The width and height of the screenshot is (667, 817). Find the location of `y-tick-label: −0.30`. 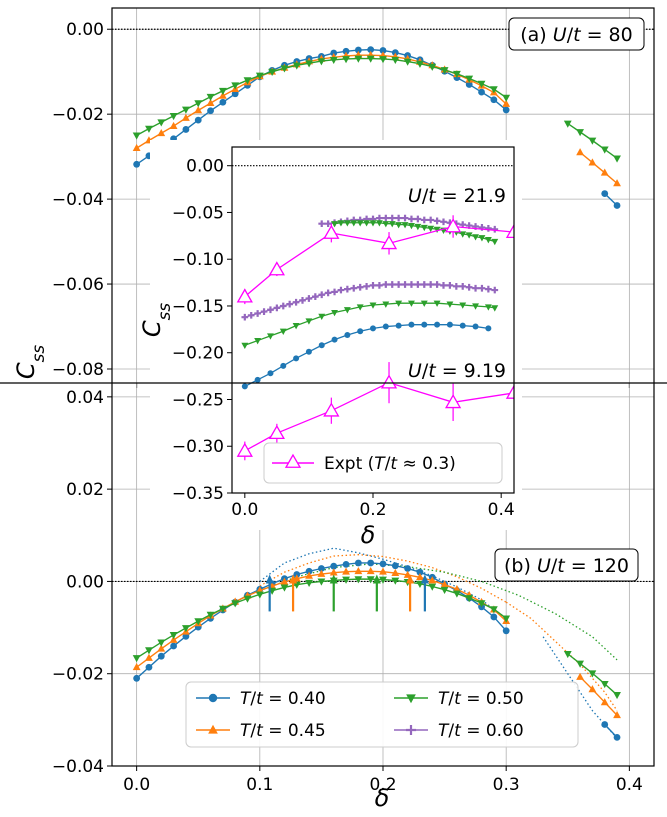

y-tick-label: −0.30 is located at coordinates (198, 447).